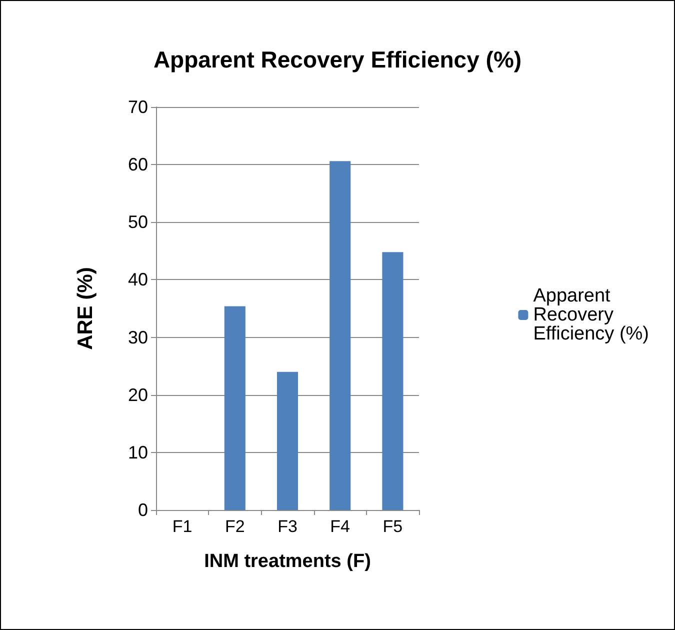 This screenshot has width=675, height=630. What do you see at coordinates (182, 526) in the screenshot?
I see `x-tick-label: F1` at bounding box center [182, 526].